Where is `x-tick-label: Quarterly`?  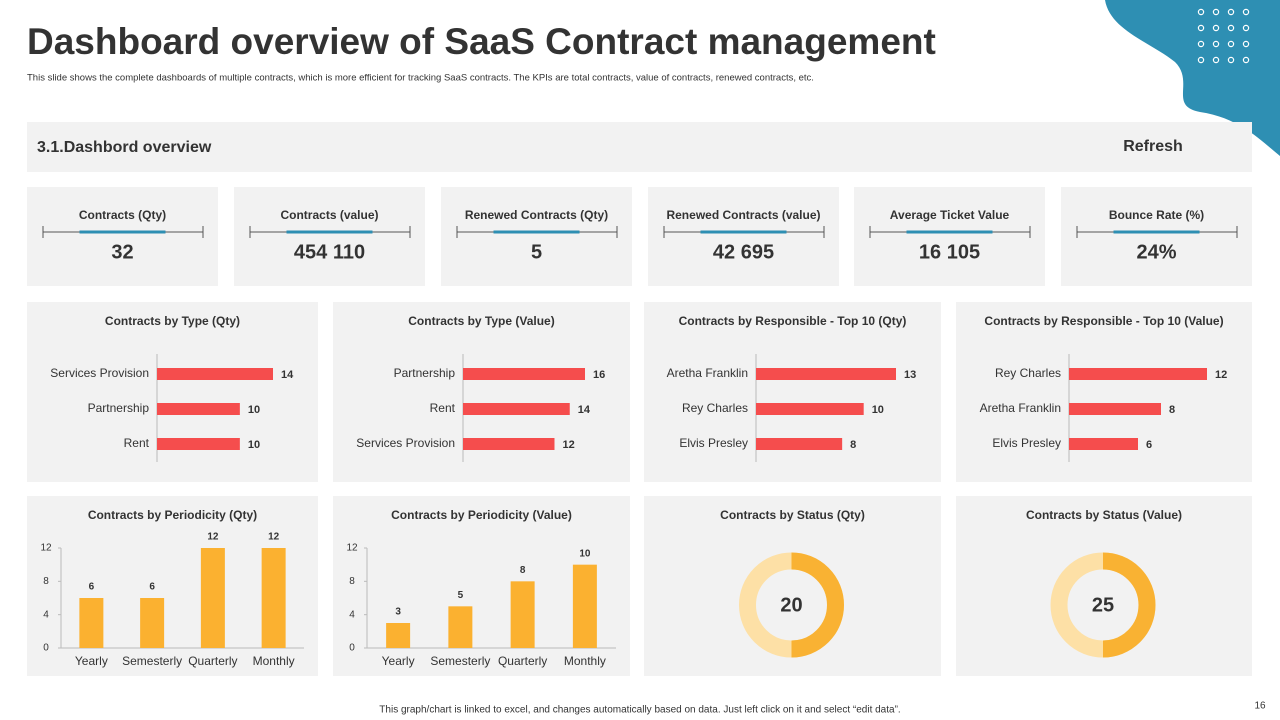
x-tick-label: Quarterly is located at coordinates (212, 661).